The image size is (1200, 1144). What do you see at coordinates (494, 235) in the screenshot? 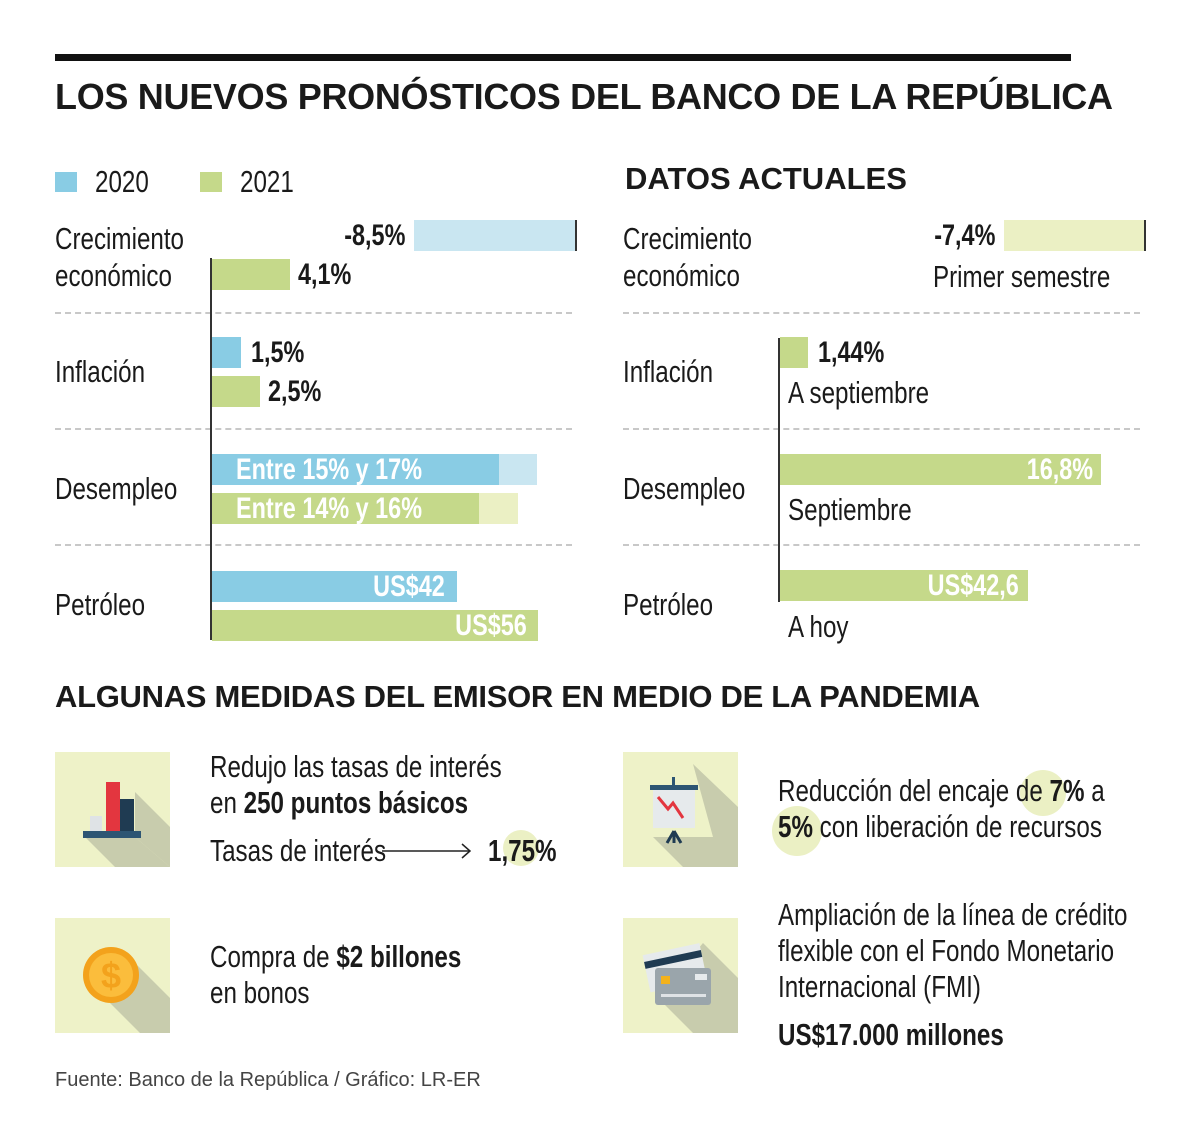
I see `bar-growth-2020` at bounding box center [494, 235].